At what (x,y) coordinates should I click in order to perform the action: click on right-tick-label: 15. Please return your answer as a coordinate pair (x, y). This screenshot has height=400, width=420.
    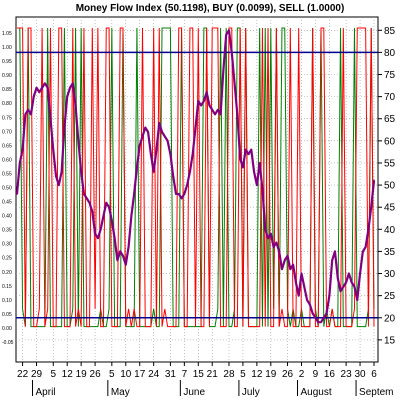
    Looking at the image, I should click on (390, 340).